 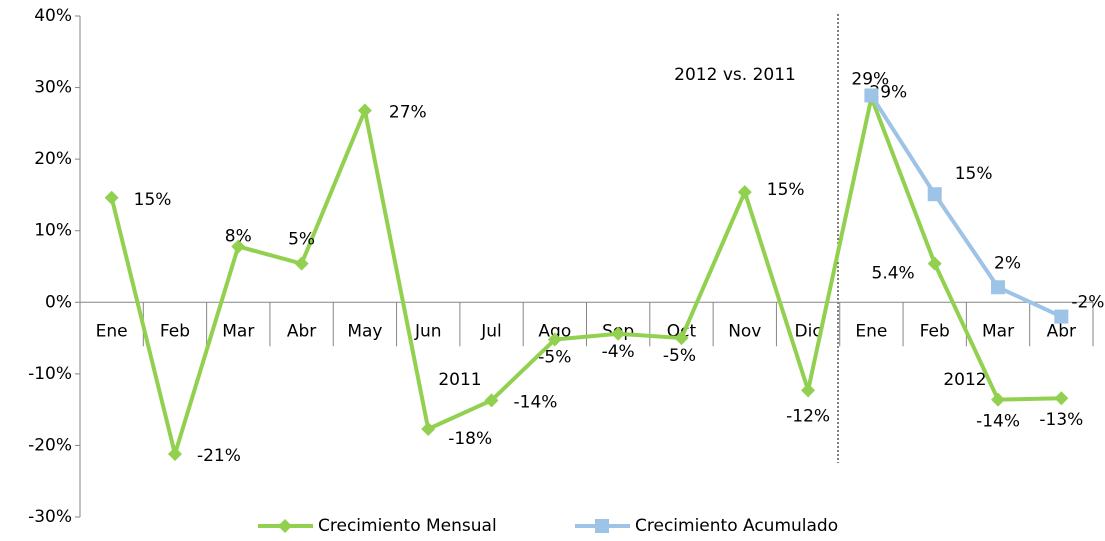 What do you see at coordinates (808, 331) in the screenshot?
I see `x-tick-label: Dic` at bounding box center [808, 331].